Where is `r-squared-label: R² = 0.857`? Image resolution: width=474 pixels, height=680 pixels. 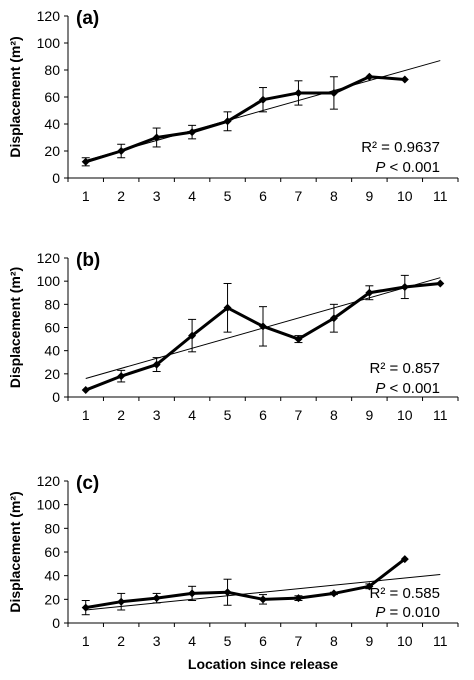 r-squared-label: R² = 0.857 is located at coordinates (405, 368).